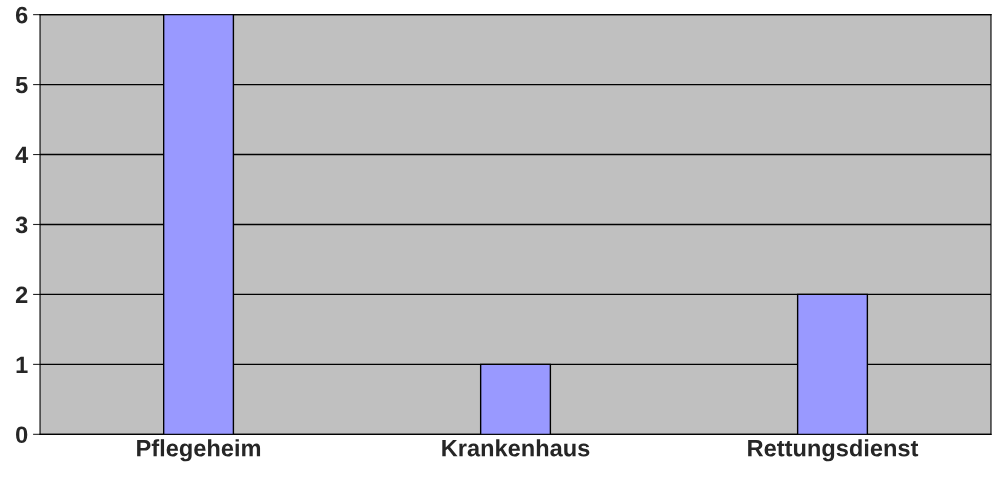  Describe the element at coordinates (22, 155) in the screenshot. I see `y-tick-label: 4` at that location.